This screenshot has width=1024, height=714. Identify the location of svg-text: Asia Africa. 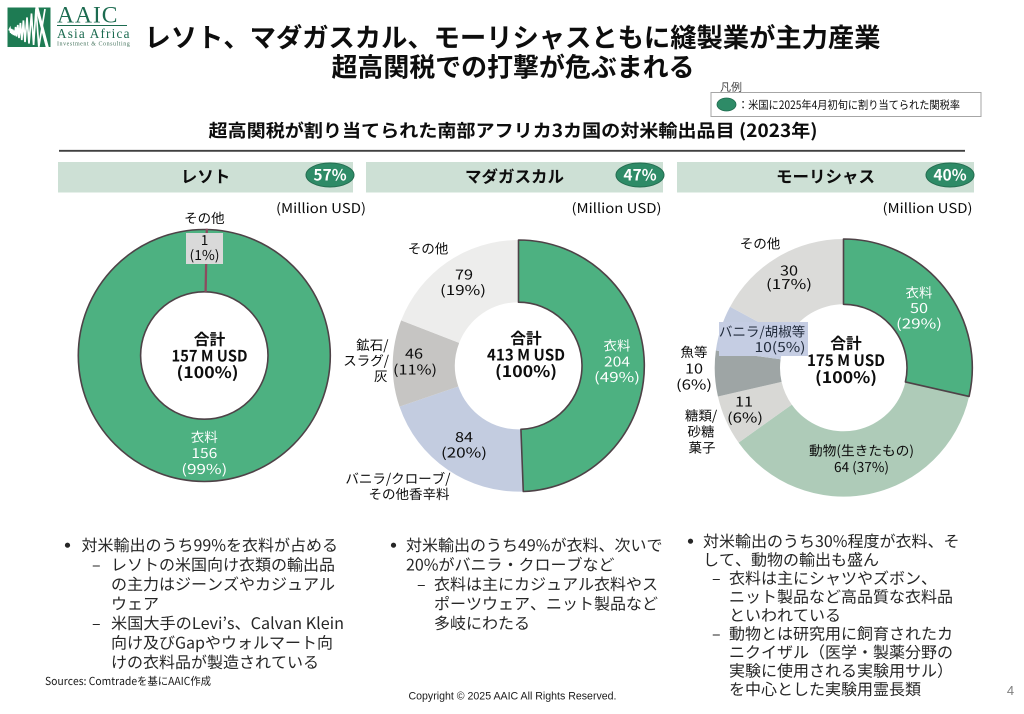
(94, 33).